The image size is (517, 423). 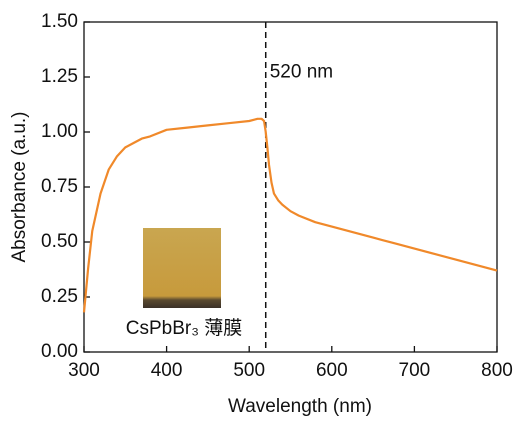 What do you see at coordinates (332, 370) in the screenshot?
I see `x-tick-label: 600` at bounding box center [332, 370].